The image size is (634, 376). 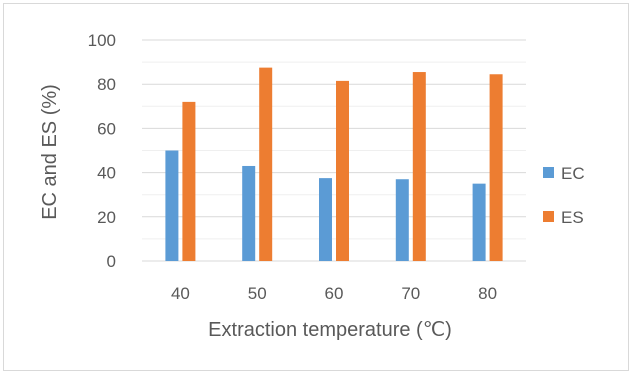 I want to click on x-axis-ticks: 40 50 60 70 80, so click(x=334, y=293).